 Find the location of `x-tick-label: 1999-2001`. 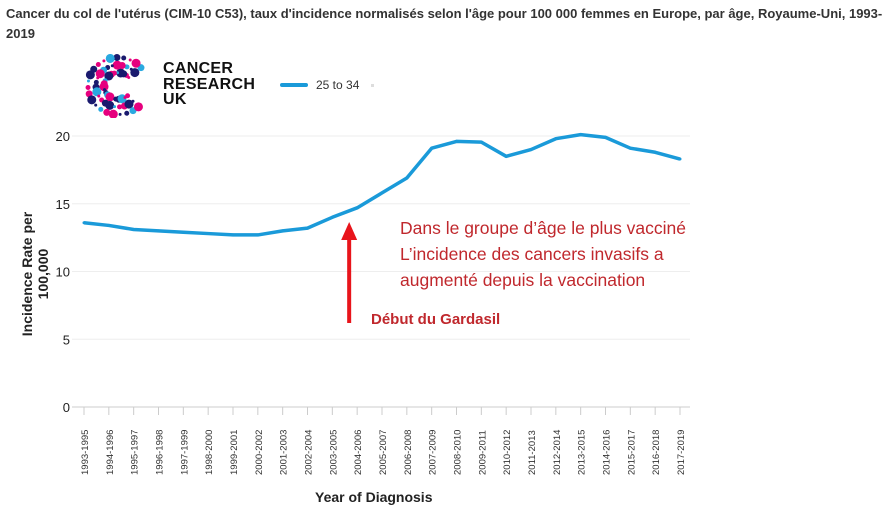

x-tick-label: 1999-2001 is located at coordinates (234, 452).